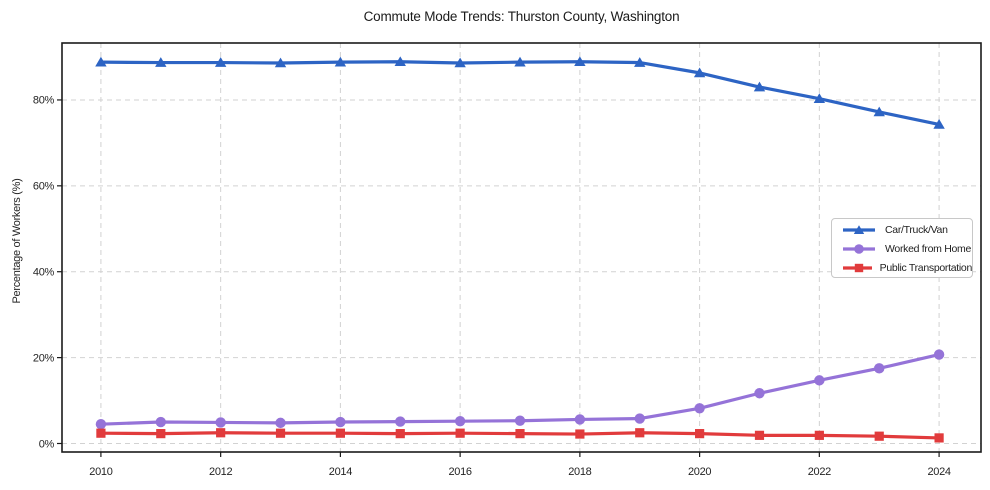 This screenshot has width=990, height=490. I want to click on y-tick-label: 0%, so click(47, 444).